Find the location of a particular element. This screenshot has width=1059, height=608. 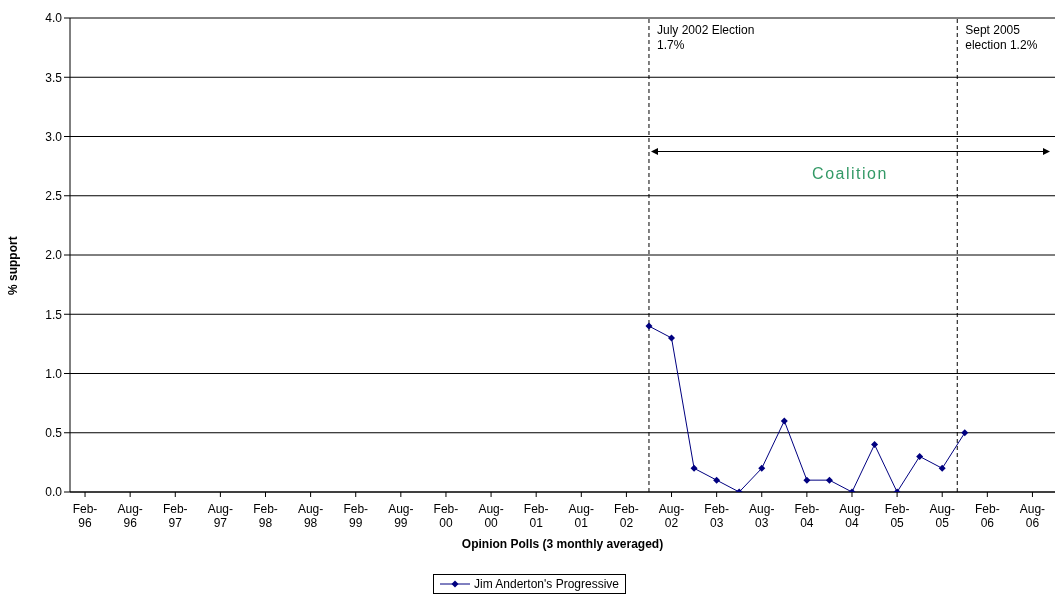

x-tick-label: Feb-05 is located at coordinates (897, 516).